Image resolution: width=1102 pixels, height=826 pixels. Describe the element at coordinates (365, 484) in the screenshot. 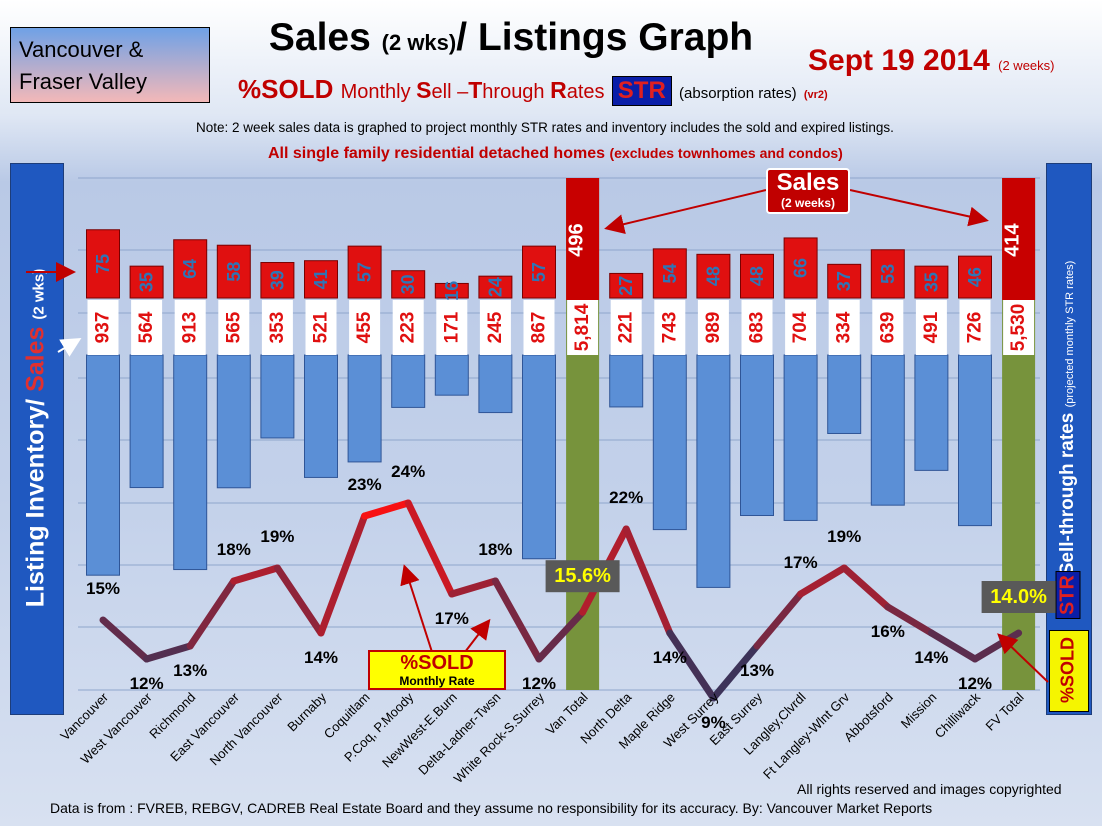

I see `sold-rate-label: 23%` at that location.